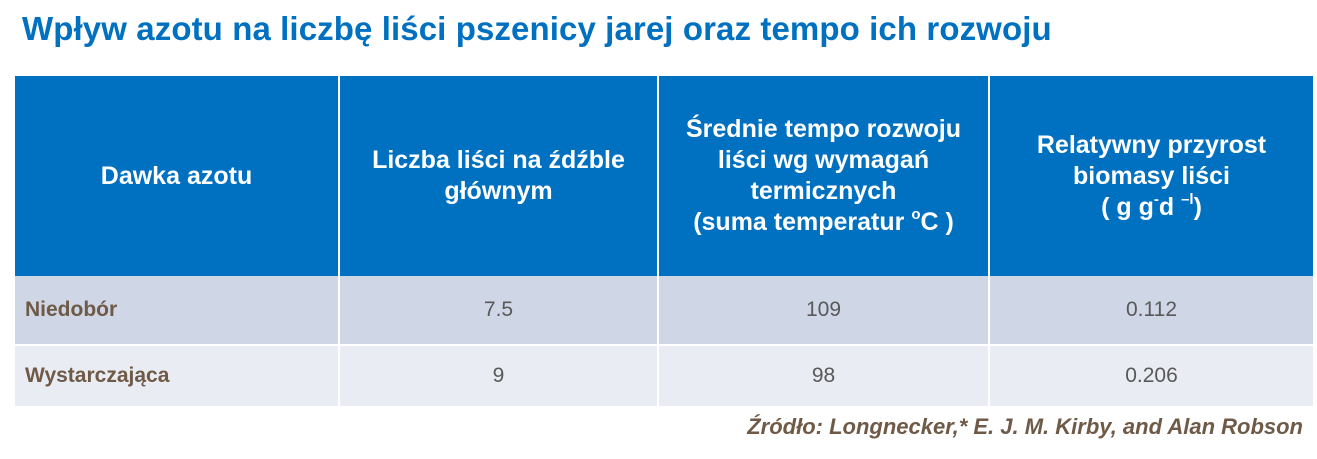 Image resolution: width=1317 pixels, height=459 pixels. Describe the element at coordinates (499, 311) in the screenshot. I see `cell-leaf-count: 7.5` at that location.